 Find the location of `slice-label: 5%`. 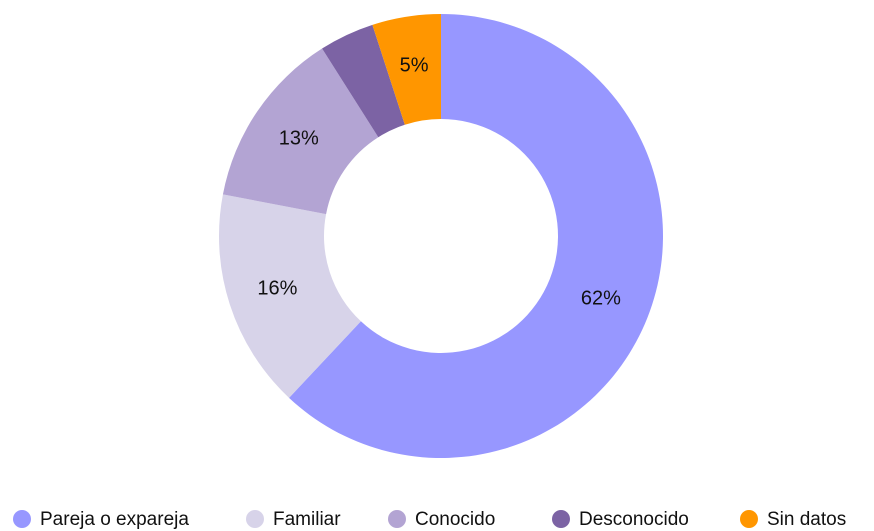

slice-label: 5% is located at coordinates (414, 65).